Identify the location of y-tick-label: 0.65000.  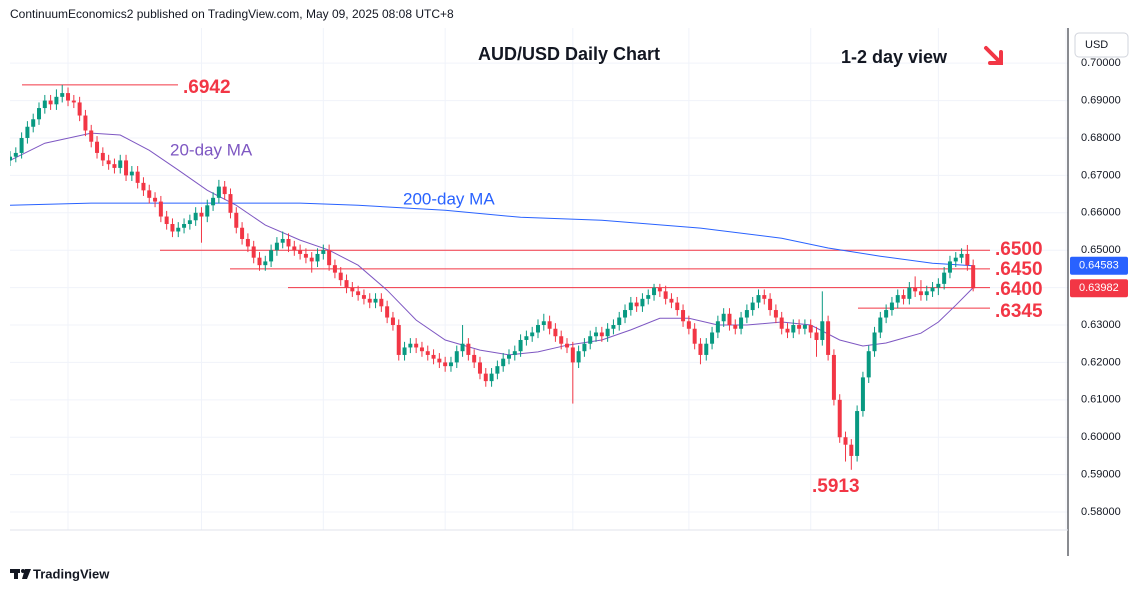
(1101, 250).